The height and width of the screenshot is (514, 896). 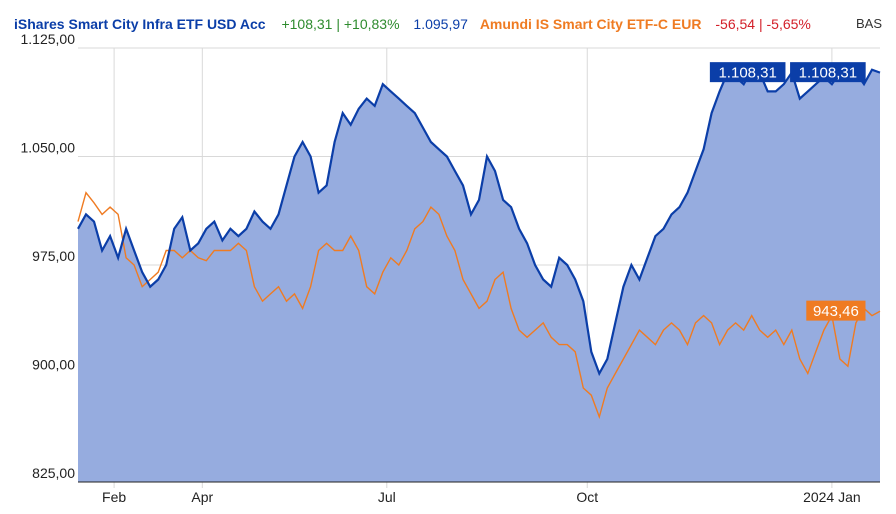 What do you see at coordinates (868, 23) in the screenshot?
I see `indicator-label: BAS` at bounding box center [868, 23].